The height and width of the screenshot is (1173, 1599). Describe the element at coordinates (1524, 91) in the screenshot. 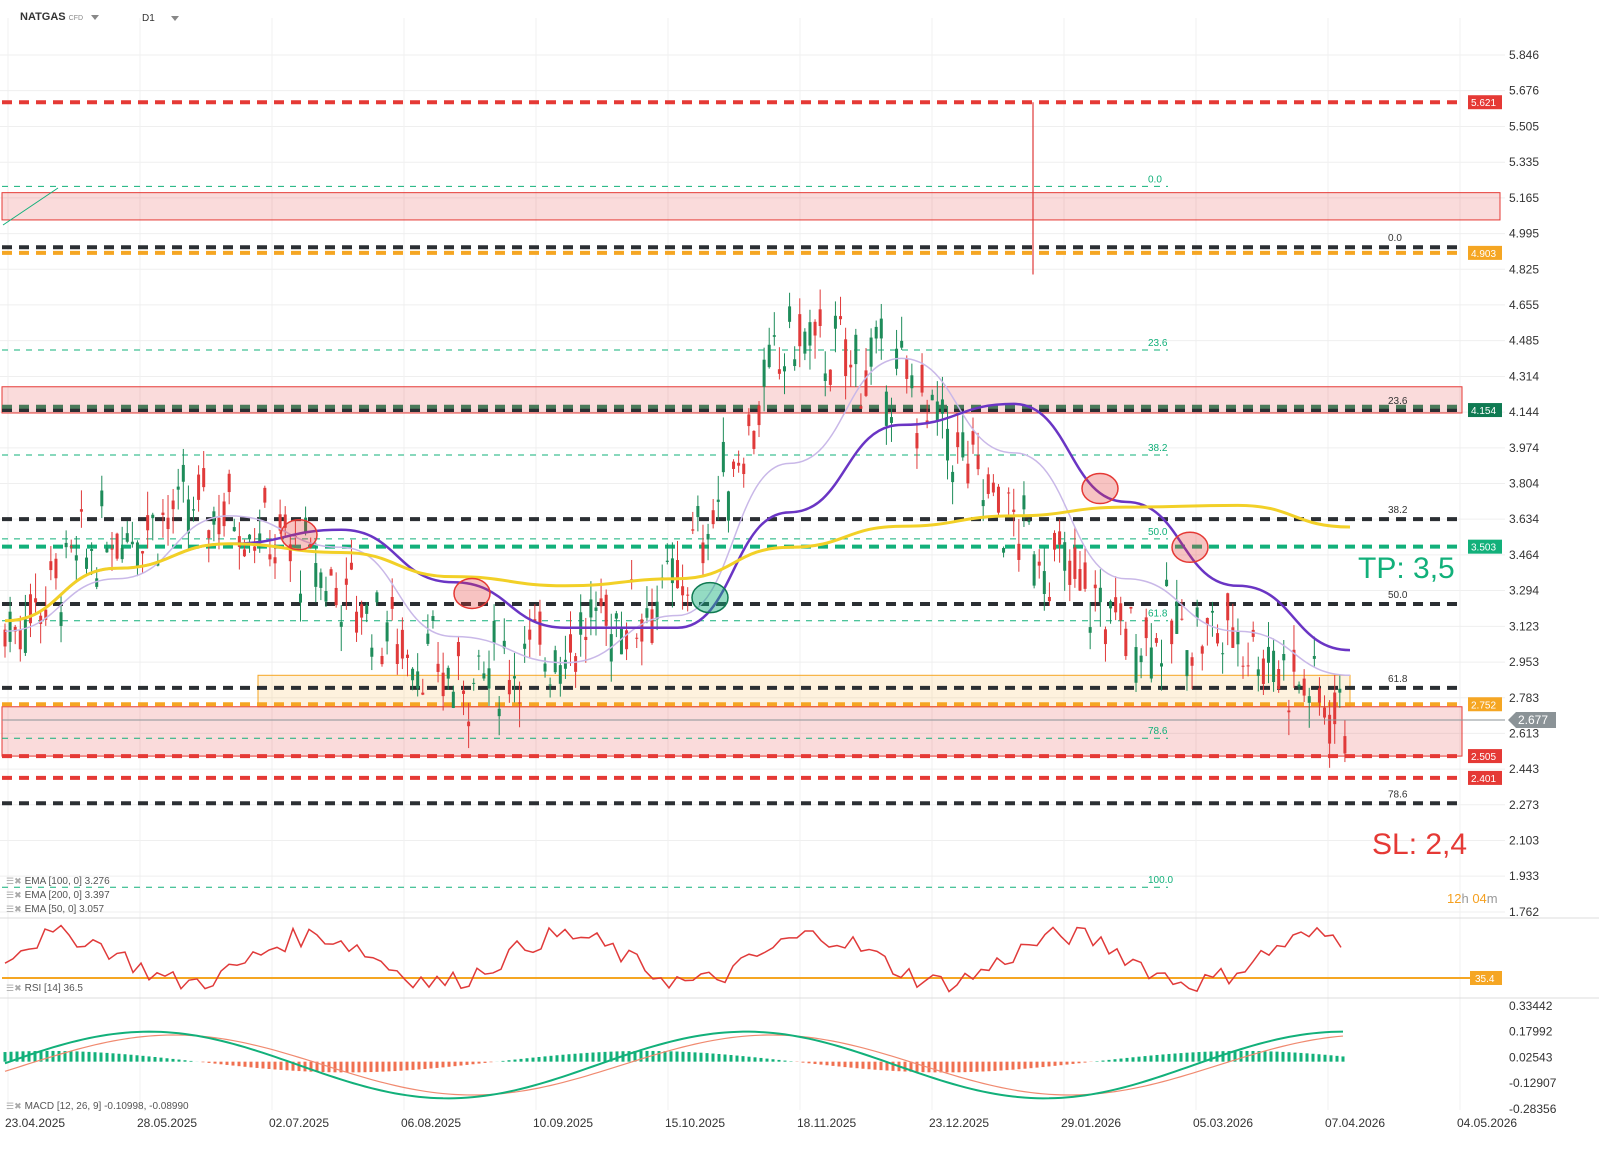

I see `price-axis-tick: 5.676` at that location.